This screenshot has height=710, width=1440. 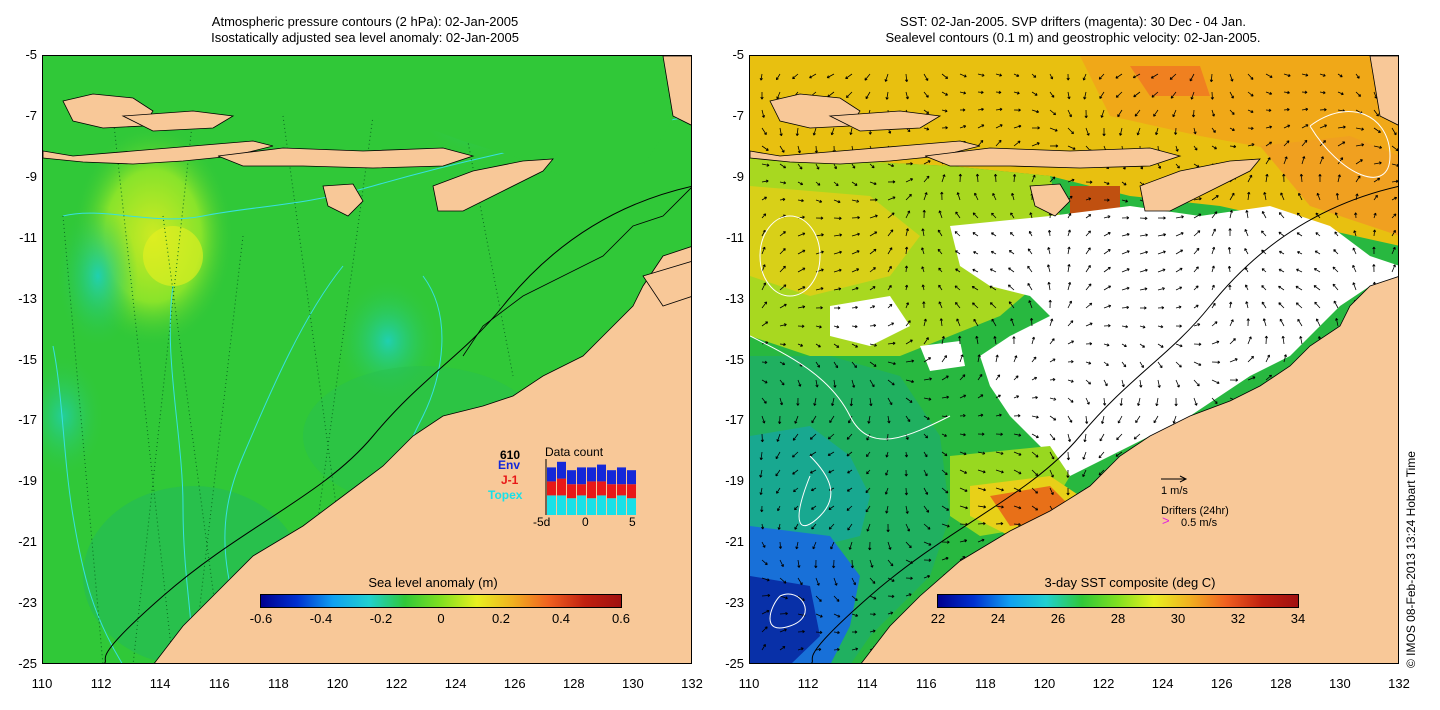 I want to click on right-xtick: 114, so click(x=867, y=683).